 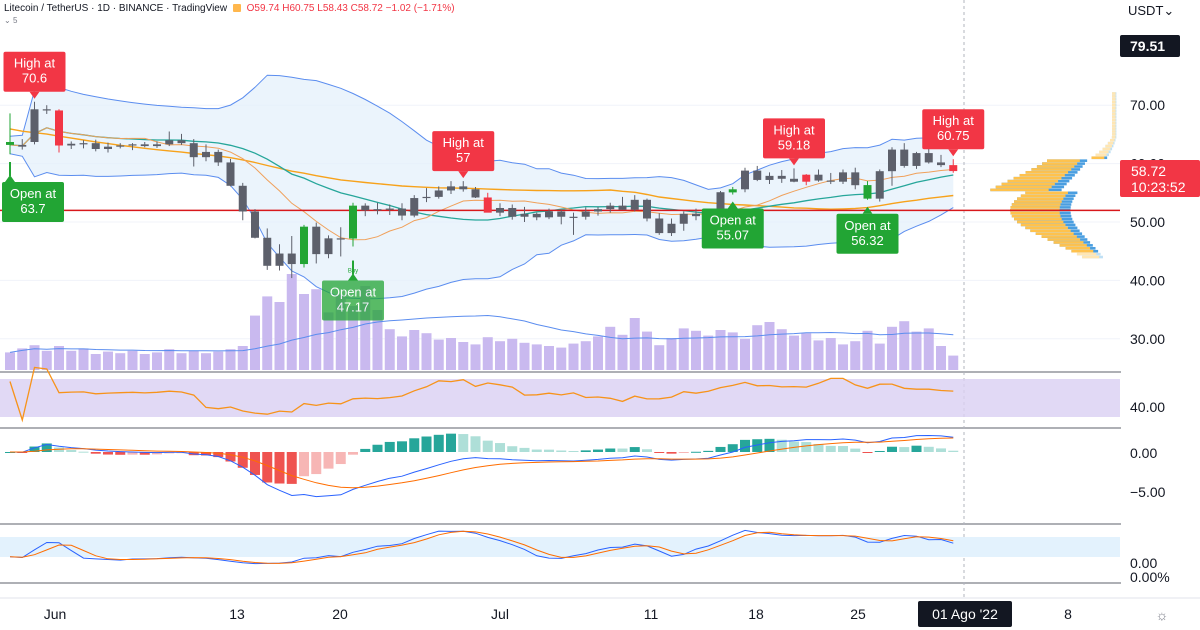 What do you see at coordinates (794, 129) in the screenshot?
I see `annotation-title: High at` at bounding box center [794, 129].